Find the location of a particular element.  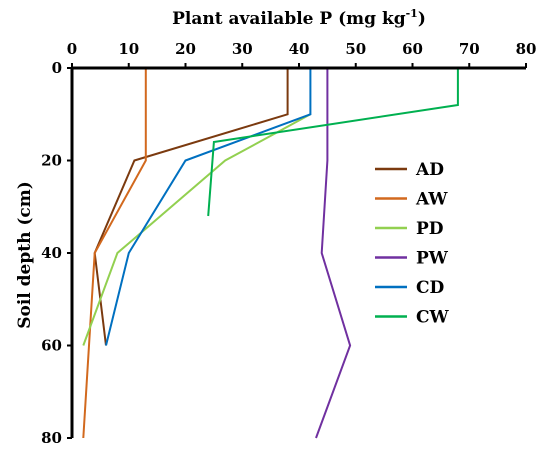

y-axis: 0 20 40 60 80 is located at coordinates (56, 253).